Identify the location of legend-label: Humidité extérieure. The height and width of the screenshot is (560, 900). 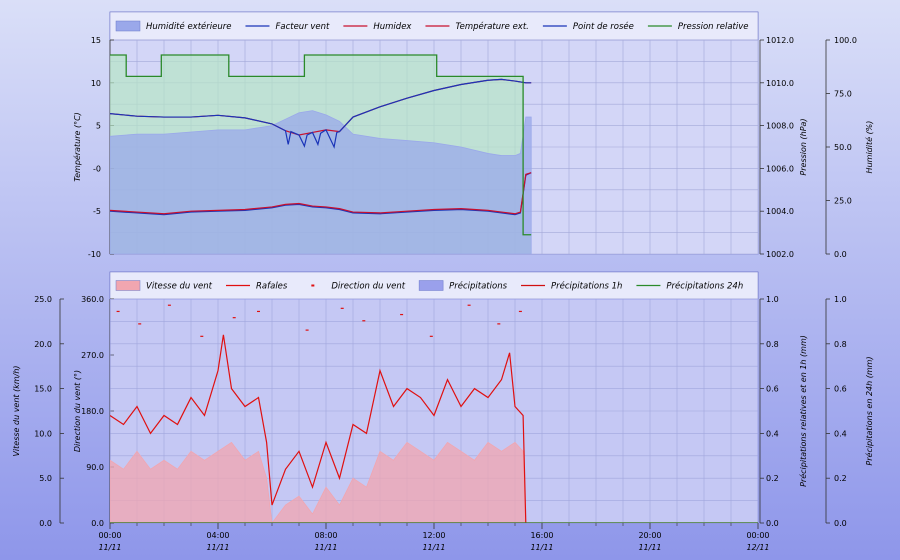
(188, 26).